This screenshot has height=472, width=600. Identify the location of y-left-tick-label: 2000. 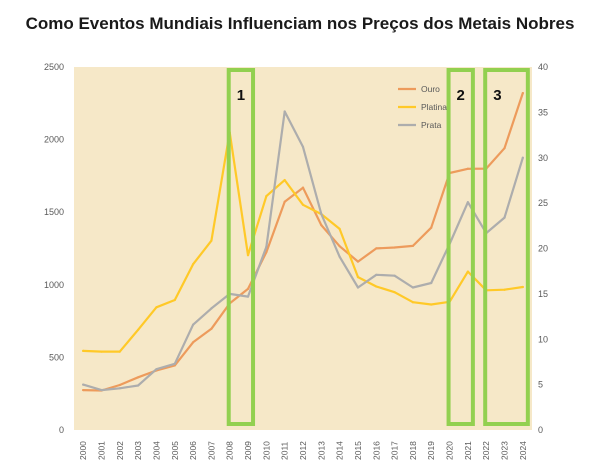
(54, 140).